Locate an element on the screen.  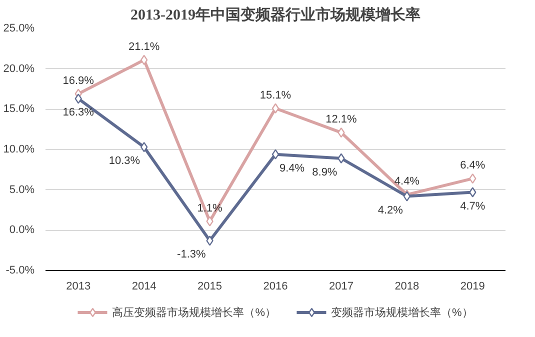
x-tick-label: 2019 is located at coordinates (472, 286).